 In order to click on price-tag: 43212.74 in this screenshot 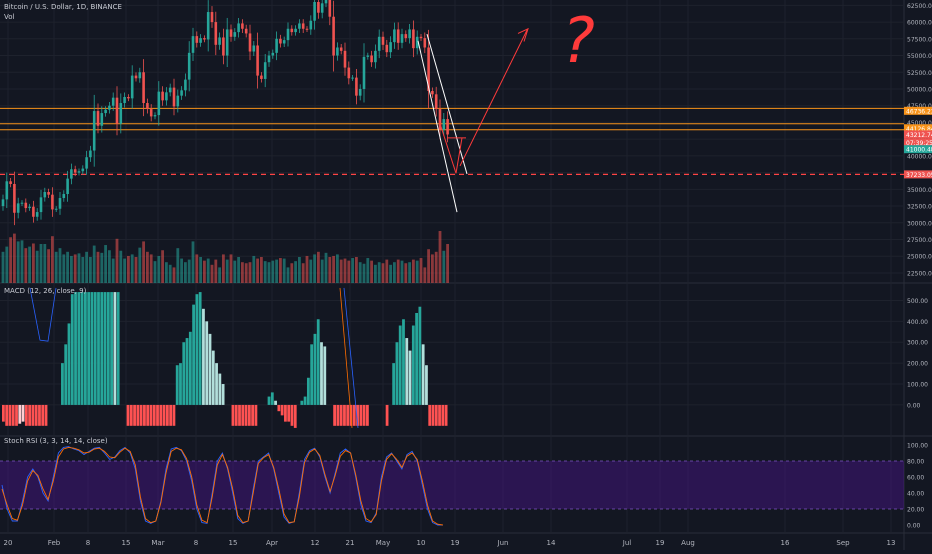, I will do `click(918, 134)`.